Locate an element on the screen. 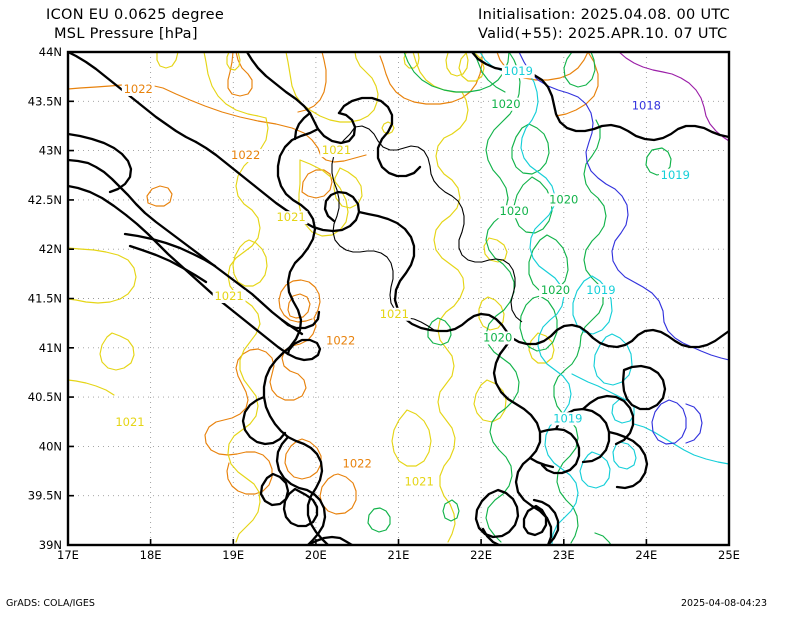  x-tick-label: 18E is located at coordinates (151, 555).